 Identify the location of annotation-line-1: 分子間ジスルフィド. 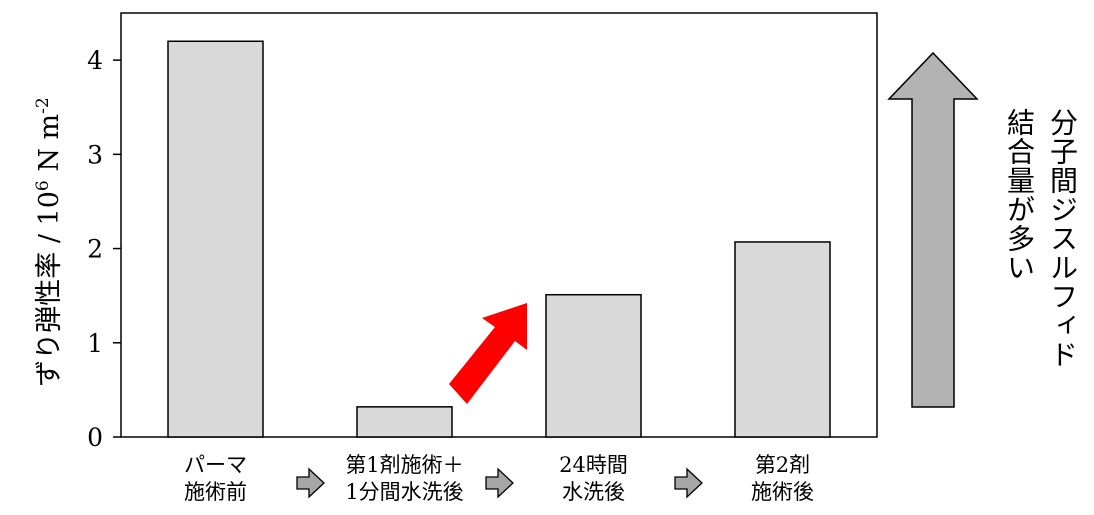
(1062, 238).